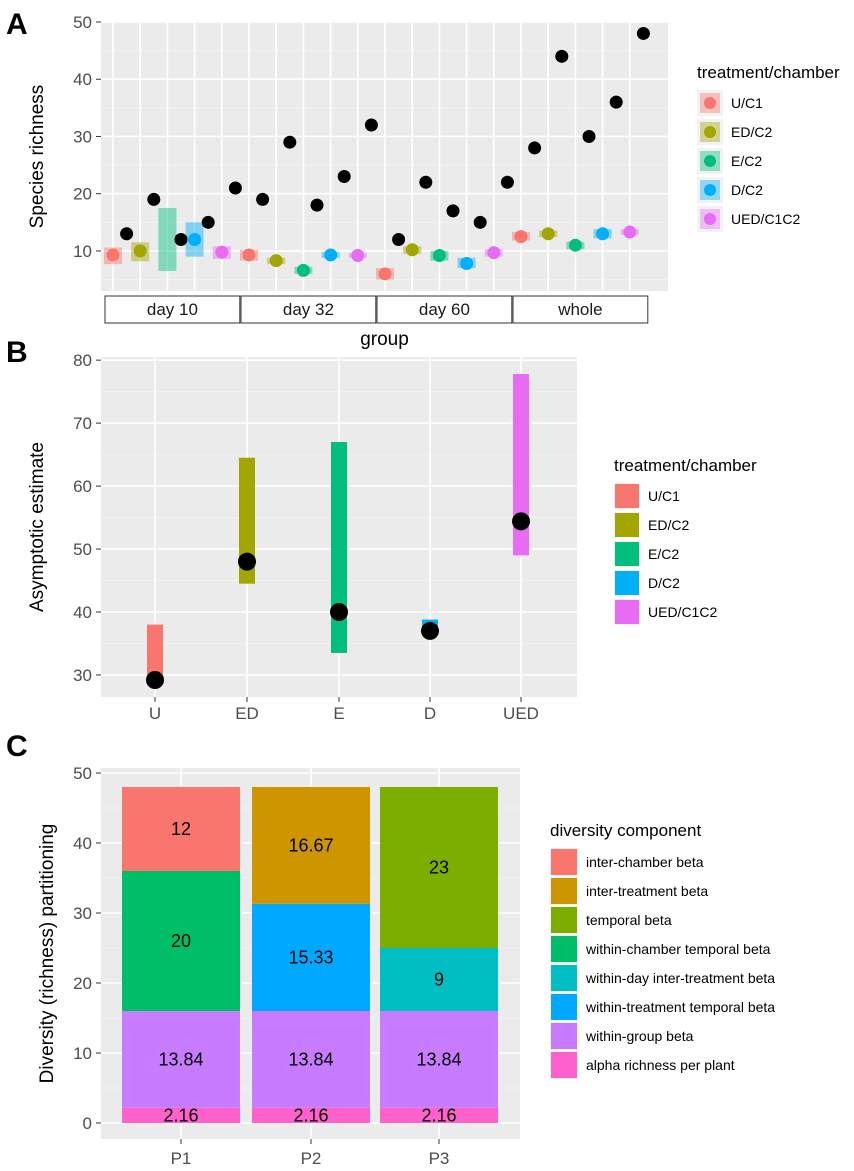 The height and width of the screenshot is (1171, 854). I want to click on mean-point-day-10-d-c2, so click(195, 239).